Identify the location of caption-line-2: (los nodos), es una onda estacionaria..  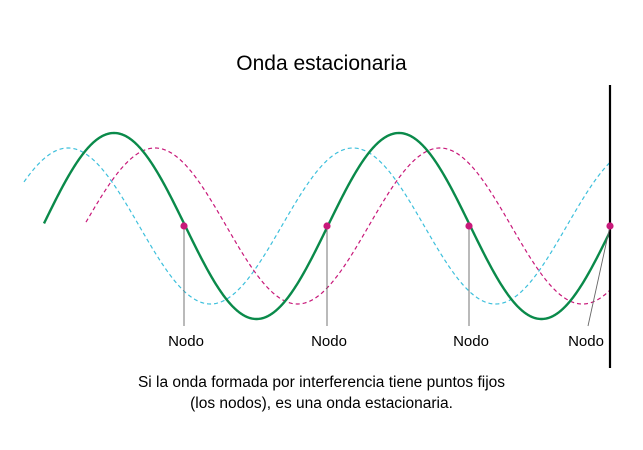
(321, 403).